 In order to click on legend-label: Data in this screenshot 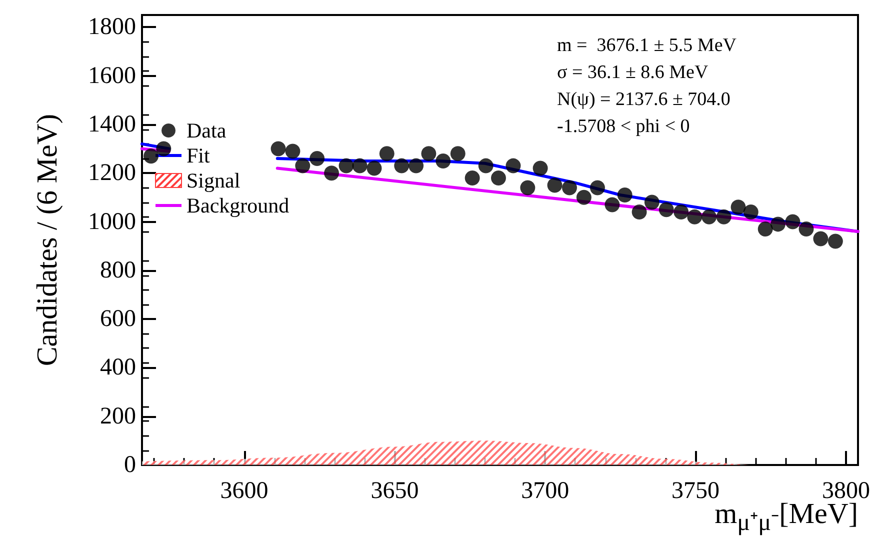, I will do `click(206, 130)`.